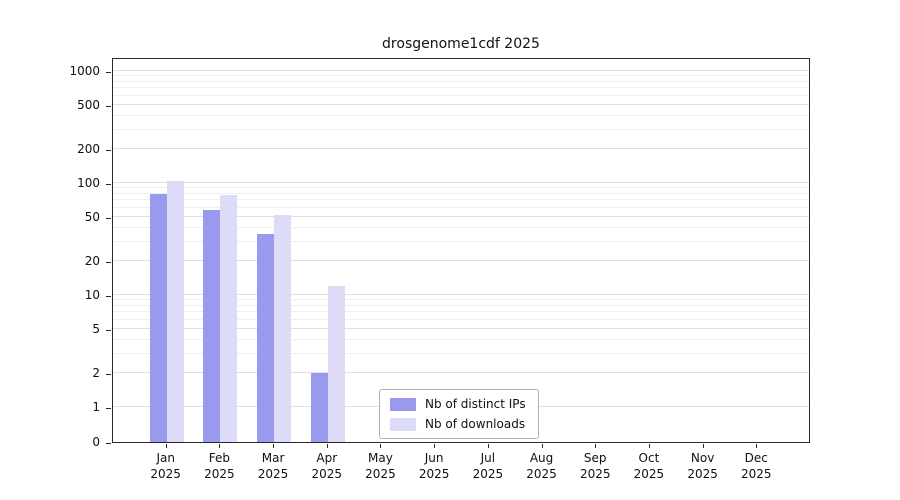  Describe the element at coordinates (649, 466) in the screenshot. I see `x-tick-label: Oct 2025` at that location.